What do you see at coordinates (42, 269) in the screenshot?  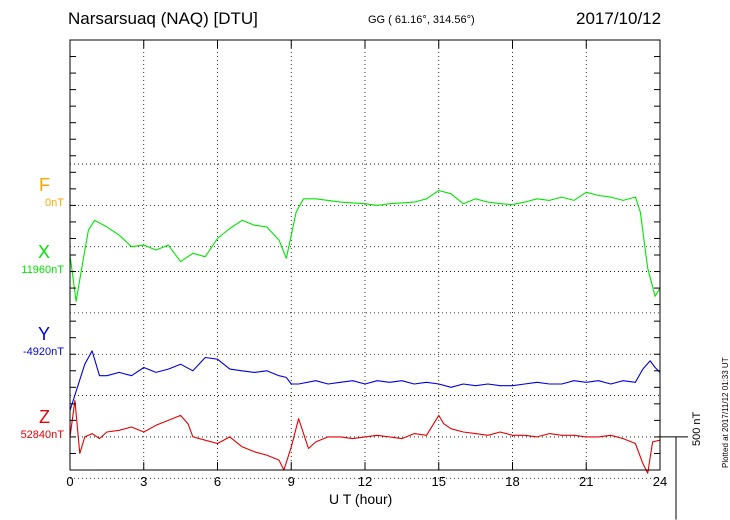 I see `component-x-baseline: 11960nT` at bounding box center [42, 269].